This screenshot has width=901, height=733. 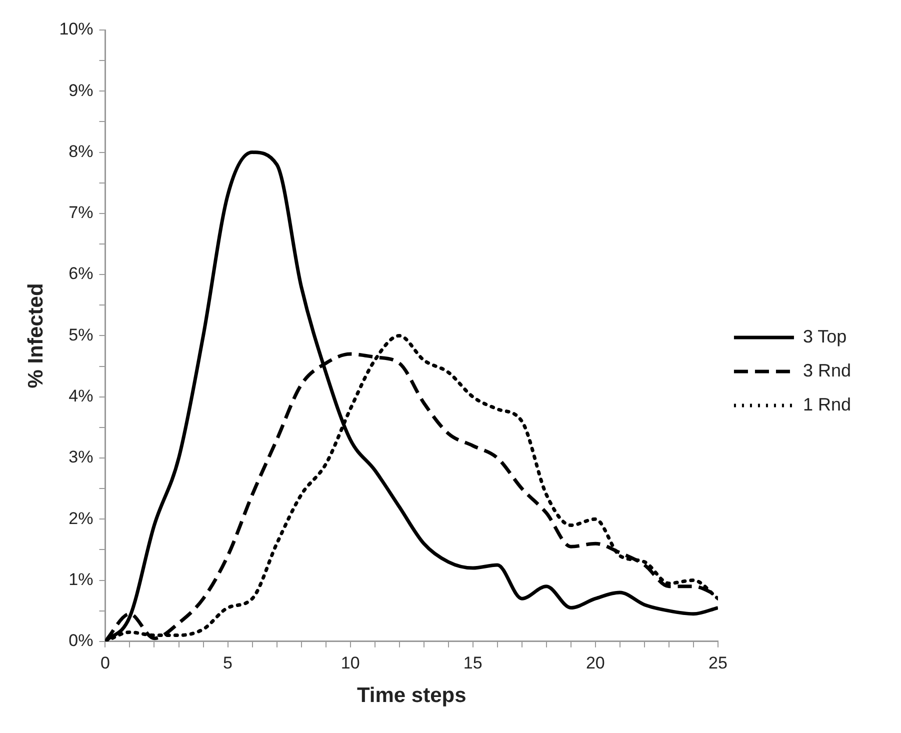 I want to click on y-tick-label: 2%, so click(x=81, y=518).